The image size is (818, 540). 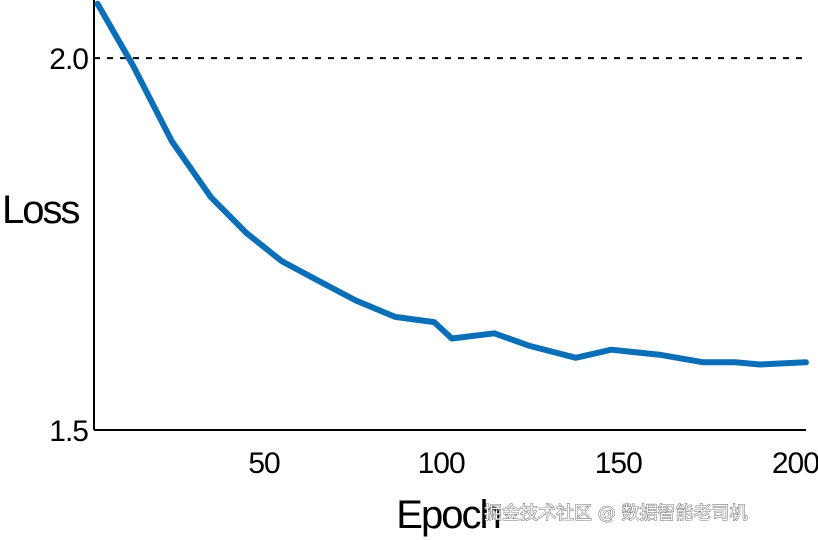 What do you see at coordinates (264, 463) in the screenshot?
I see `x-tick-label: 50` at bounding box center [264, 463].